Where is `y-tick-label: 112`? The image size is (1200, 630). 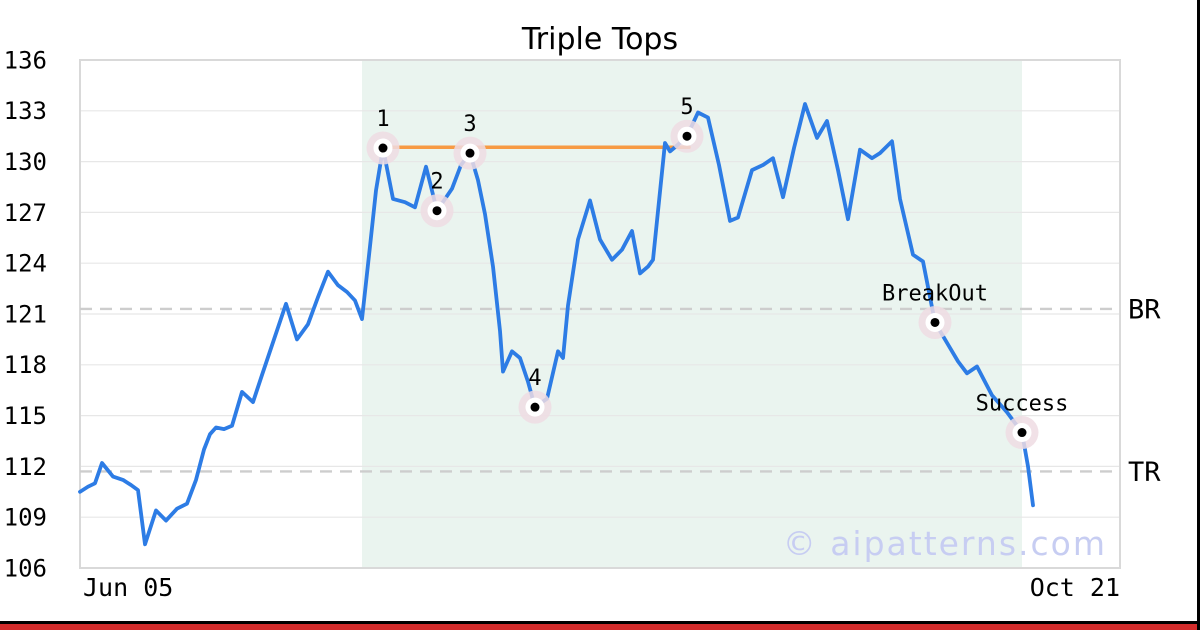
y-tick-label: 112 is located at coordinates (25, 467).